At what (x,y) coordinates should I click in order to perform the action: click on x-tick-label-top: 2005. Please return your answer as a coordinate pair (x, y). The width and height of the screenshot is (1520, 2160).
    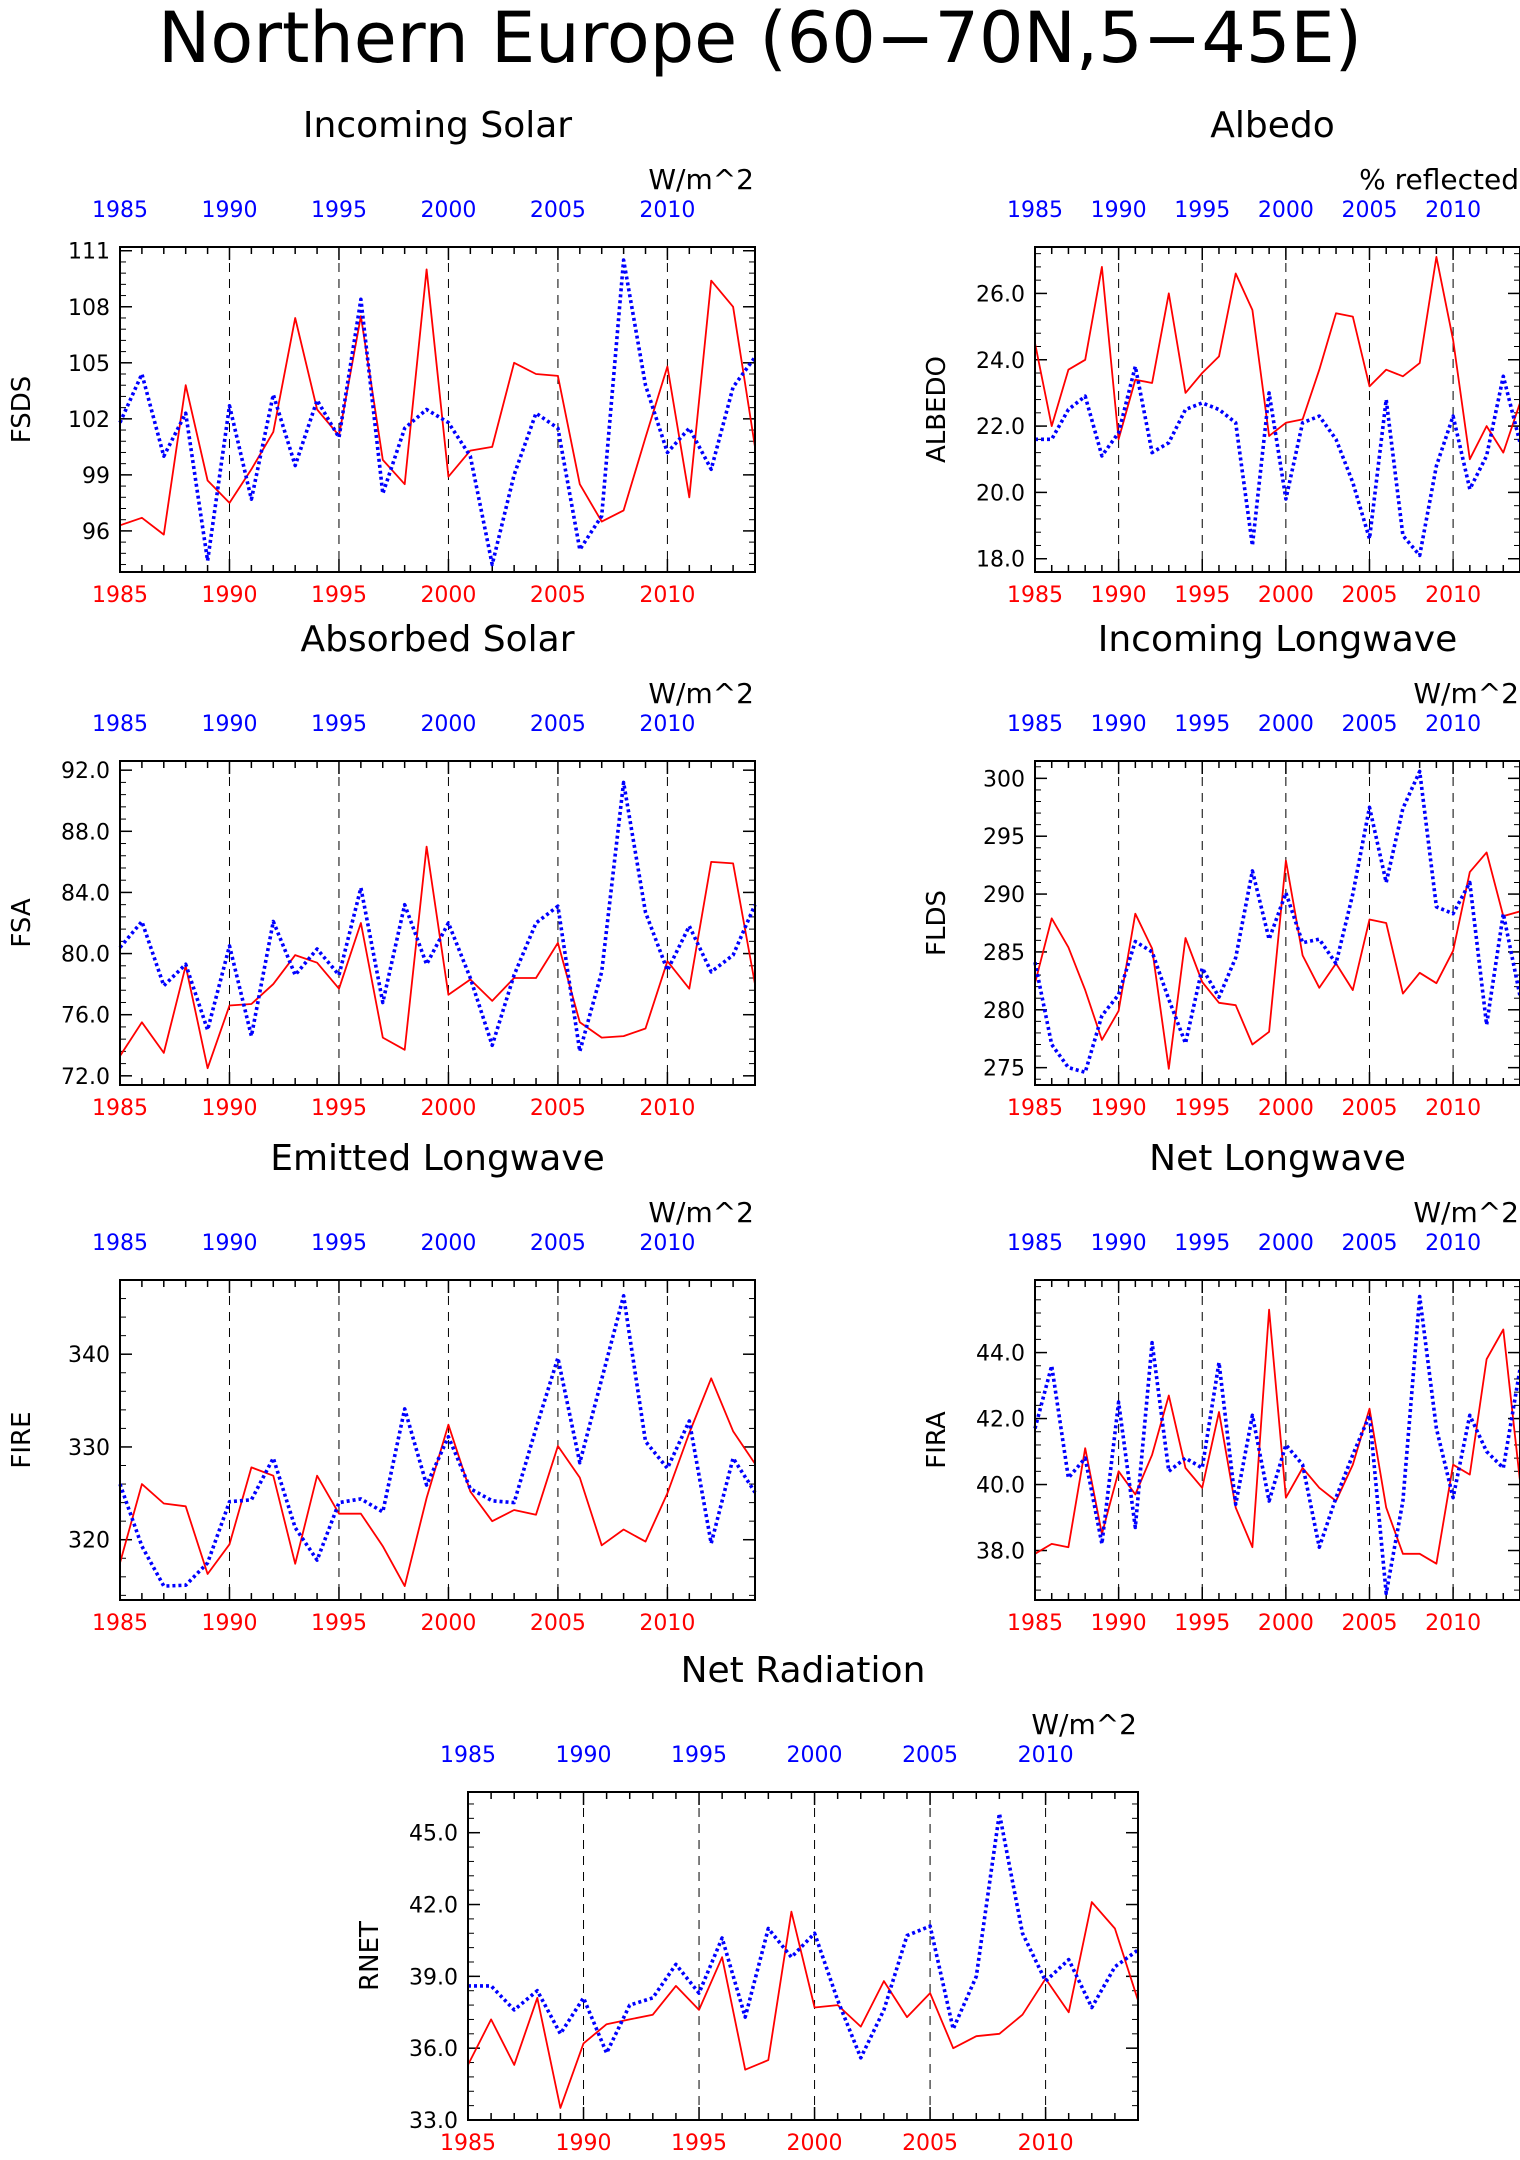
    Looking at the image, I should click on (930, 1755).